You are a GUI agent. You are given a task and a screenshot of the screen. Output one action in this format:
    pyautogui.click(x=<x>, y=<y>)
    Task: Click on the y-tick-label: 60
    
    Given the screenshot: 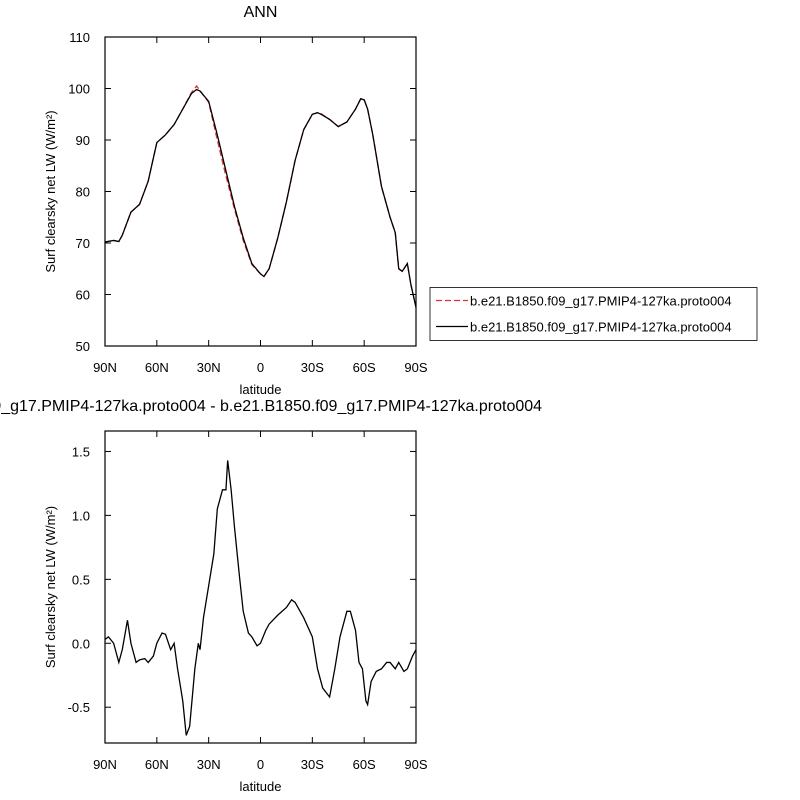 What is the action you would take?
    pyautogui.click(x=83, y=295)
    